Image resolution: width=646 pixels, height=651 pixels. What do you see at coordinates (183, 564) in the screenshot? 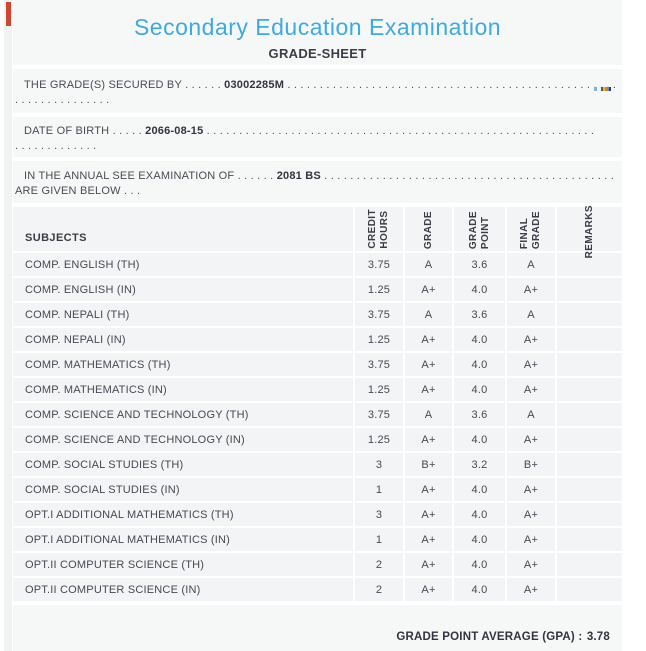
I see `subject-cell: OPT.II COMPUTER SCIENCE (TH)` at bounding box center [183, 564].